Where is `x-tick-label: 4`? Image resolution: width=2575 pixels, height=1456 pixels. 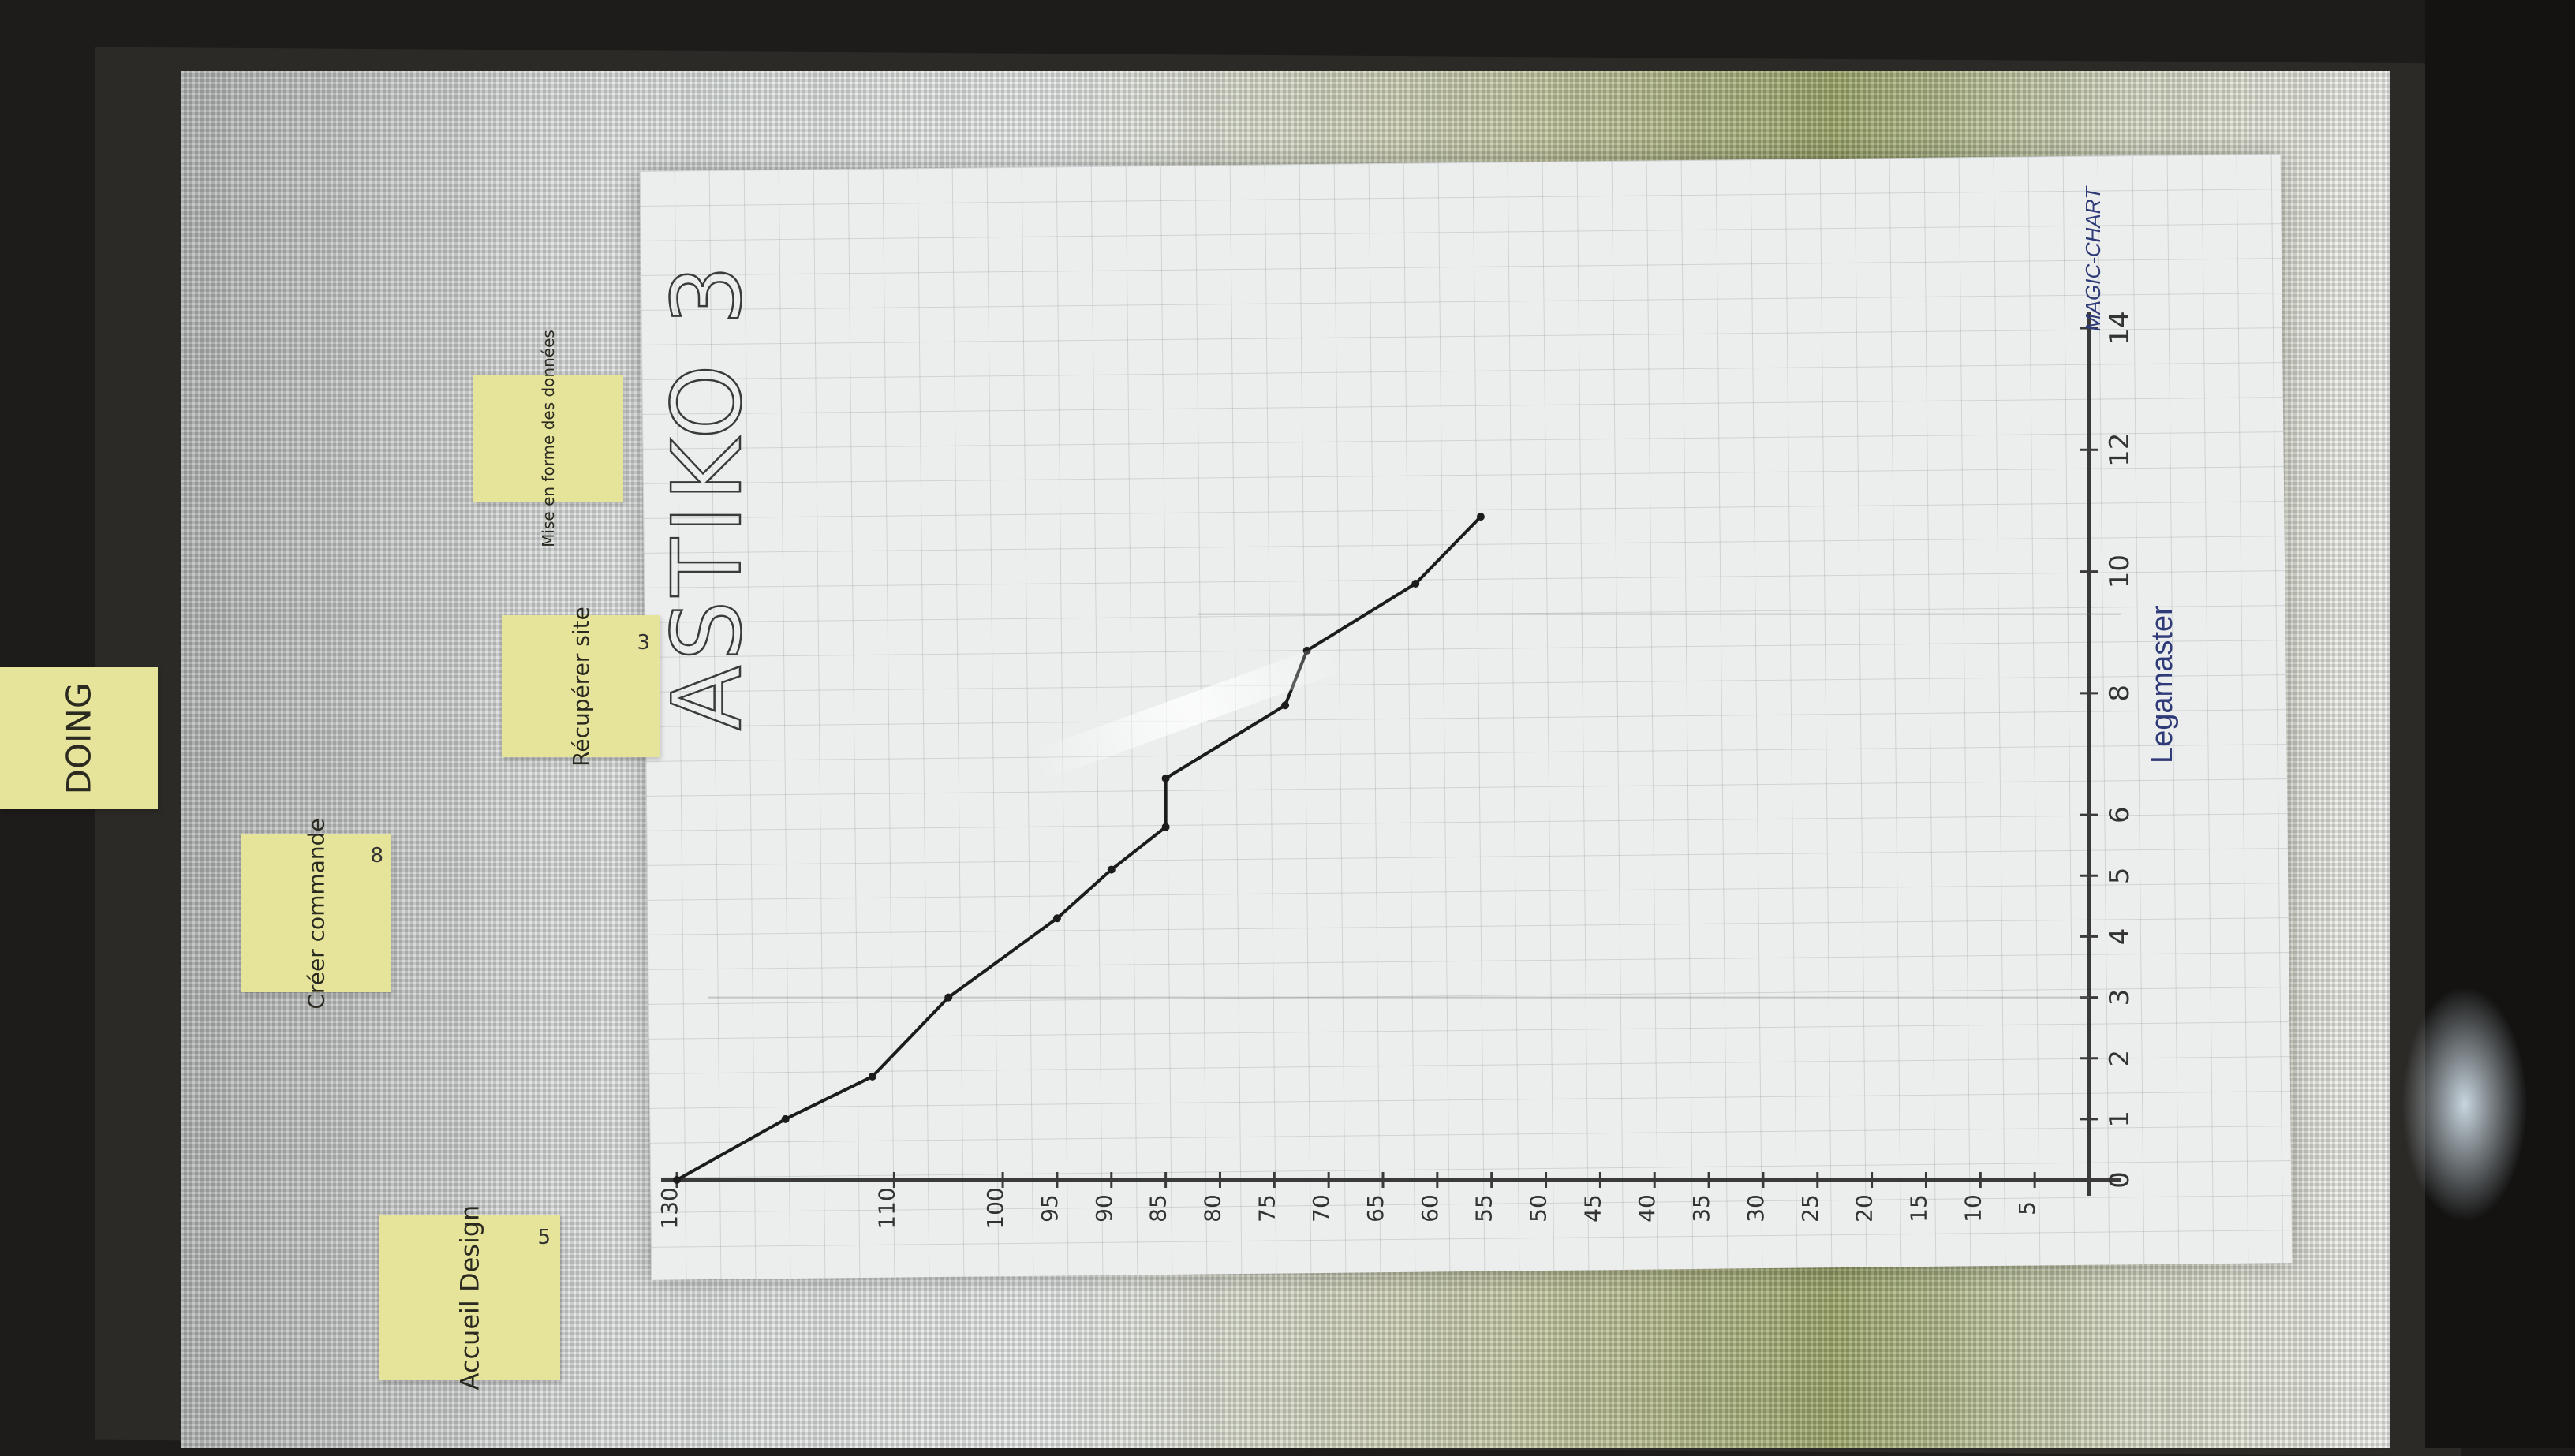 x-tick-label: 4 is located at coordinates (2120, 937).